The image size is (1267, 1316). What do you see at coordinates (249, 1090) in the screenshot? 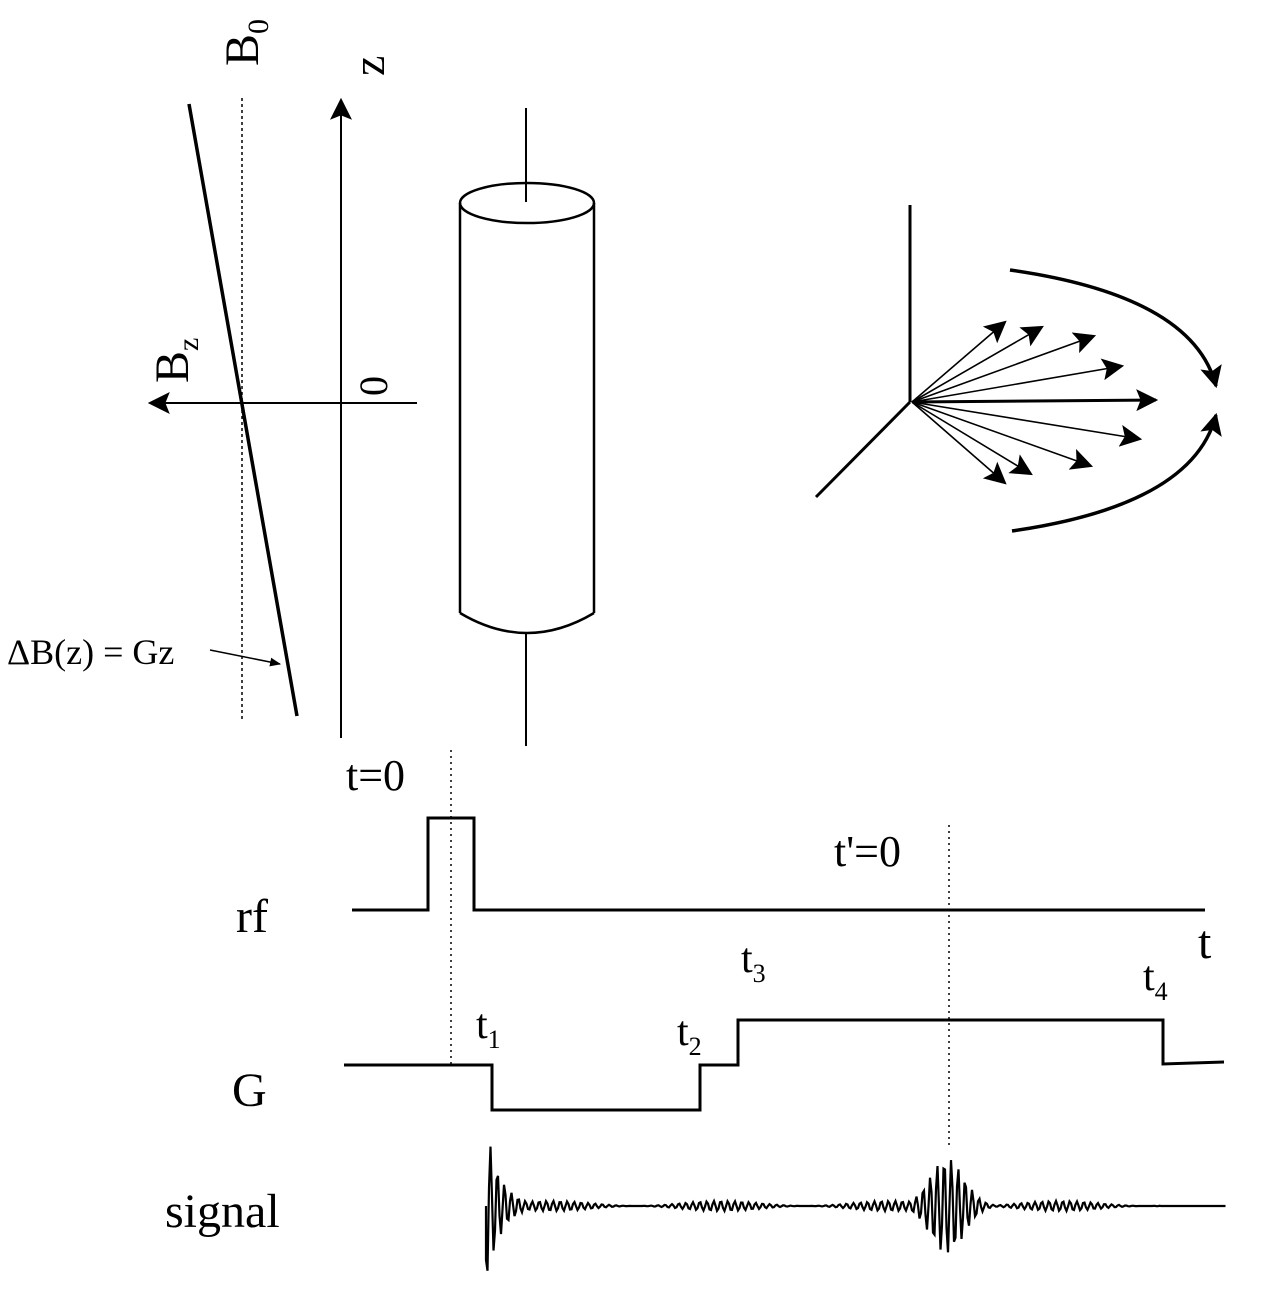
I see `g-label: G` at bounding box center [249, 1090].